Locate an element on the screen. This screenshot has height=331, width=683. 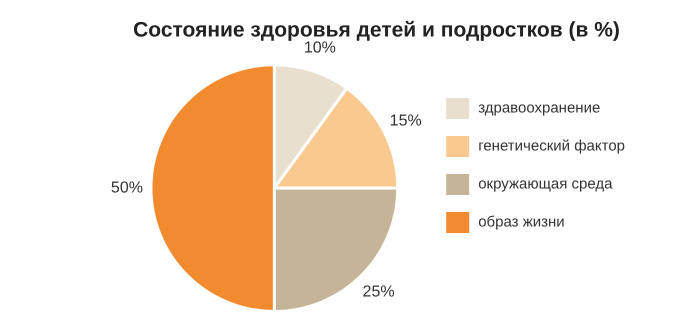
legend-label: здравоохранение is located at coordinates (539, 108).